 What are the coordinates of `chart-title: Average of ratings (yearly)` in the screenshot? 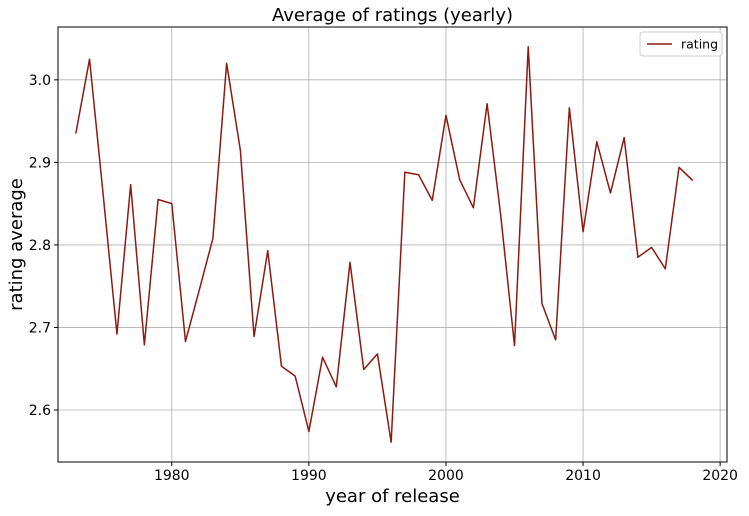 It's located at (392, 15).